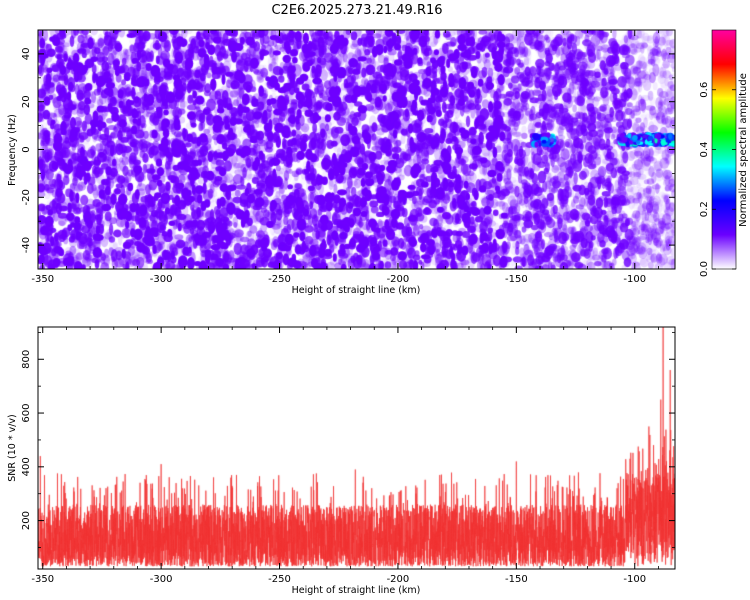  I want to click on colorbar-tick-label: 0.0, so click(704, 269).